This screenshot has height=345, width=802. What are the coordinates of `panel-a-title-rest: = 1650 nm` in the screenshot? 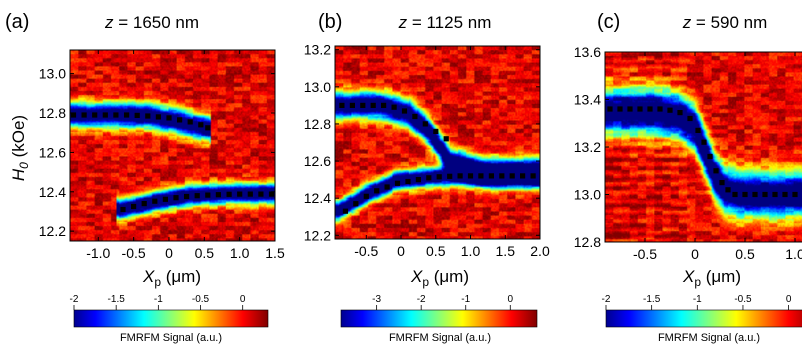 It's located at (156, 22).